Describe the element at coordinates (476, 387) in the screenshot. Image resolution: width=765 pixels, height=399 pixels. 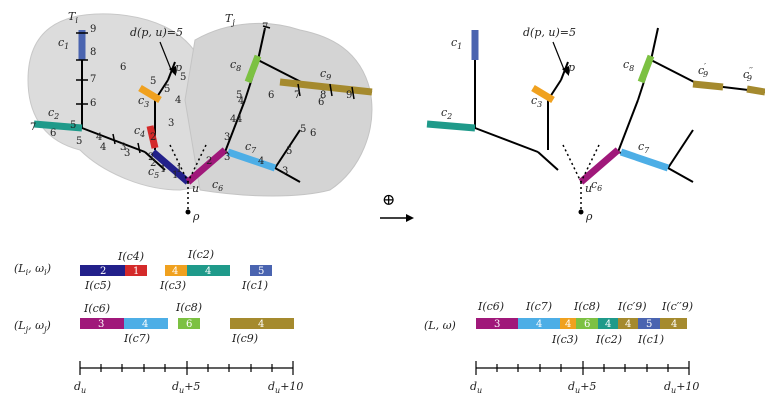
I see `right-axis-start: du` at that location.